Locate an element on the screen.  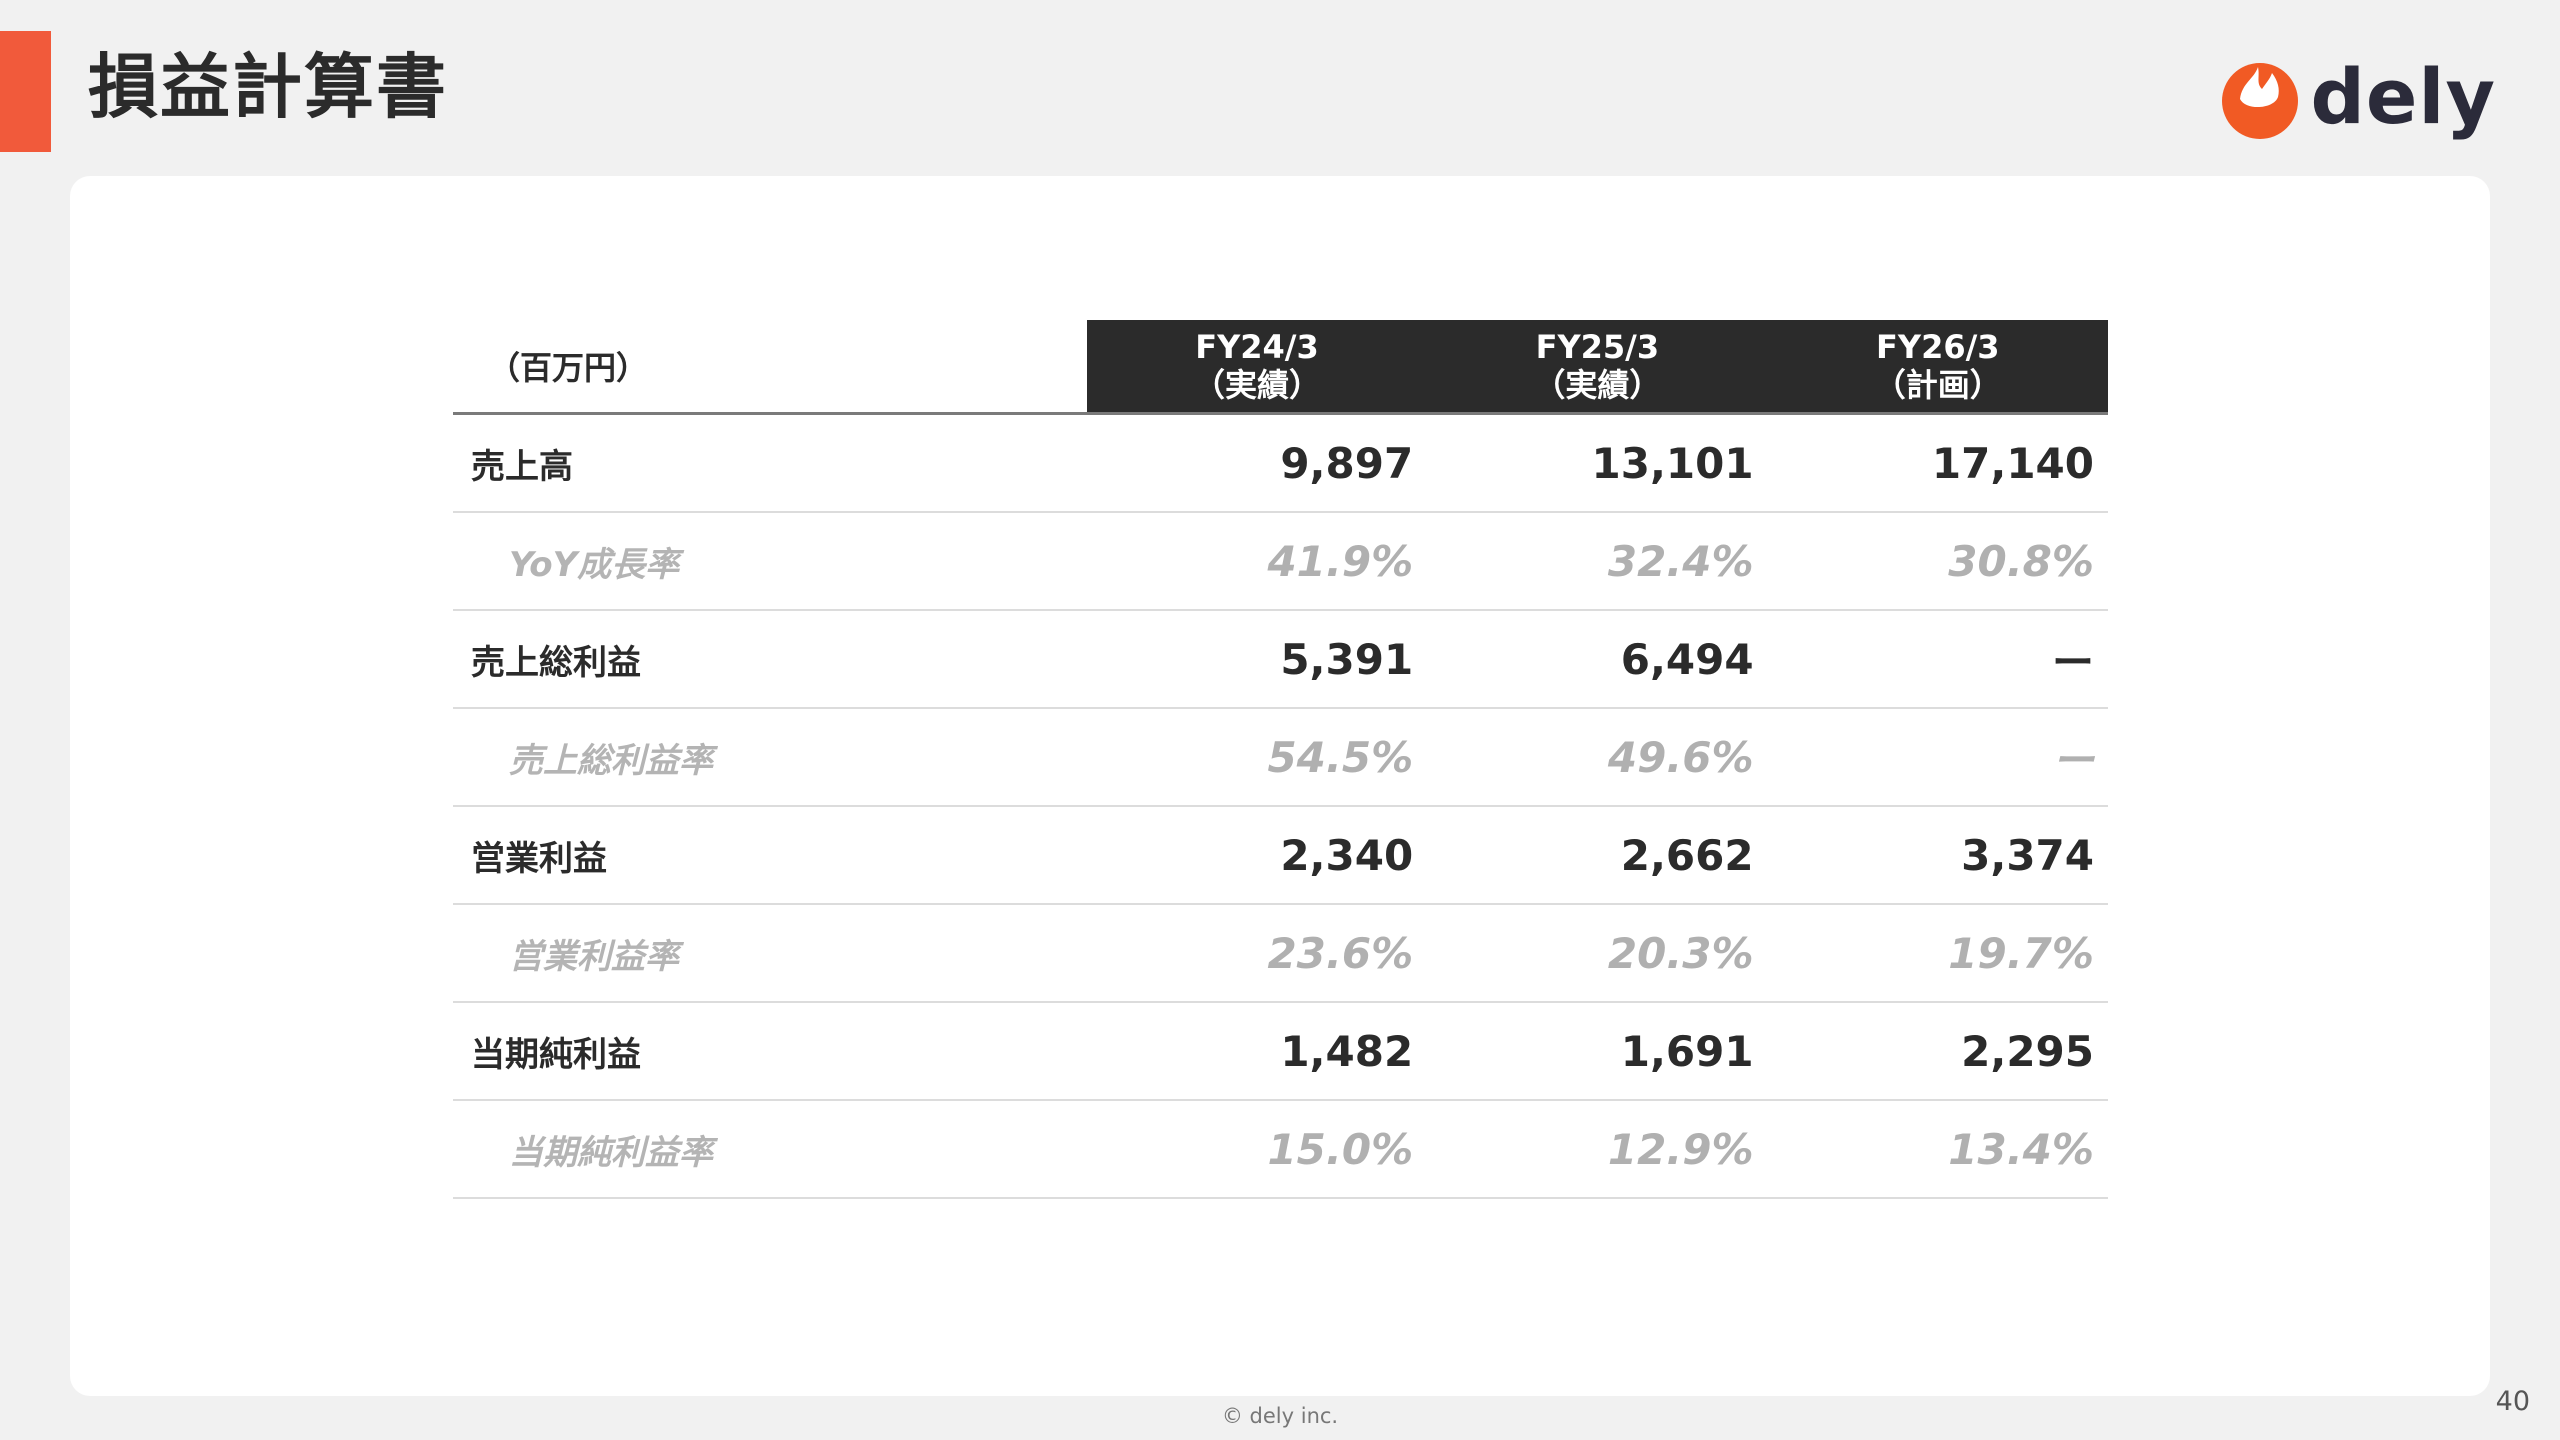
table-row: 売上総利益 5,391 6,494 ー is located at coordinates (1280, 659).